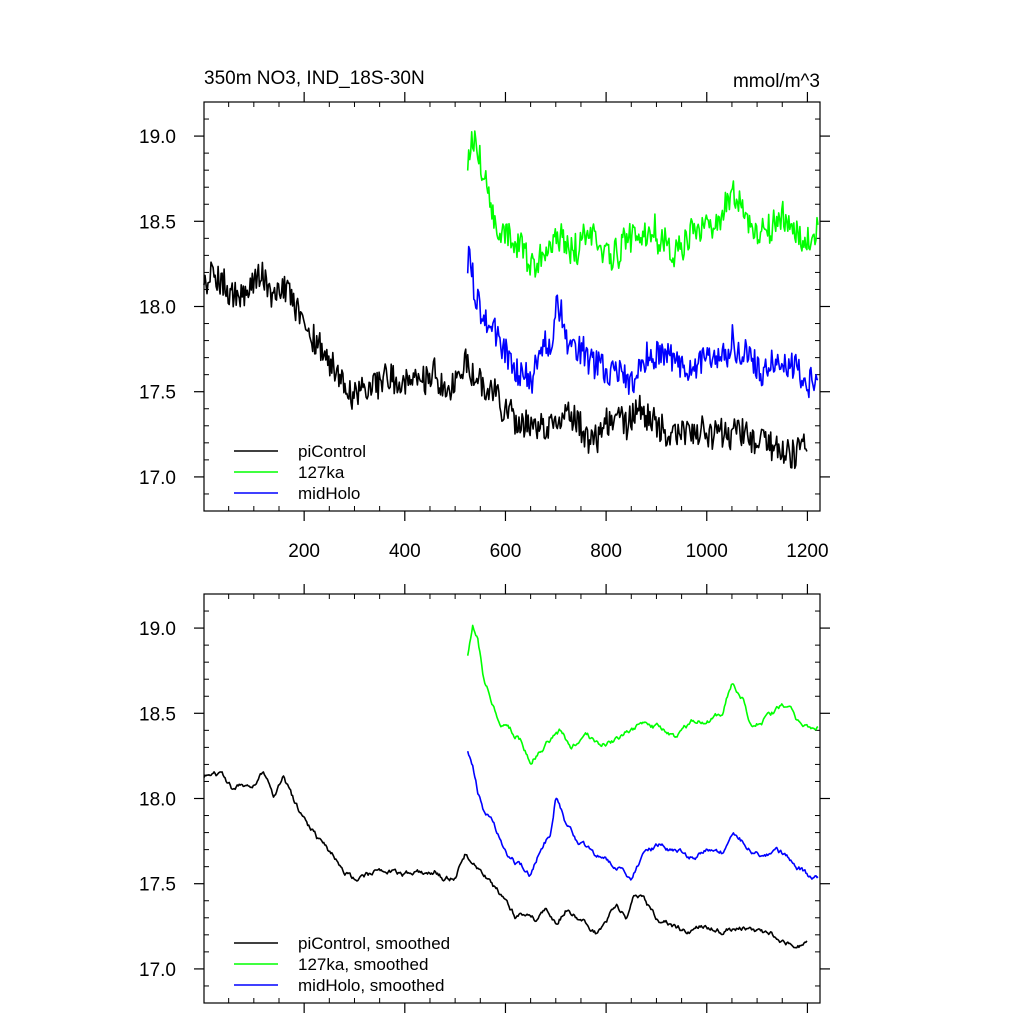 The image size is (1024, 1024). What do you see at coordinates (363, 964) in the screenshot?
I see `legend-label: 127ka, smoothed` at bounding box center [363, 964].